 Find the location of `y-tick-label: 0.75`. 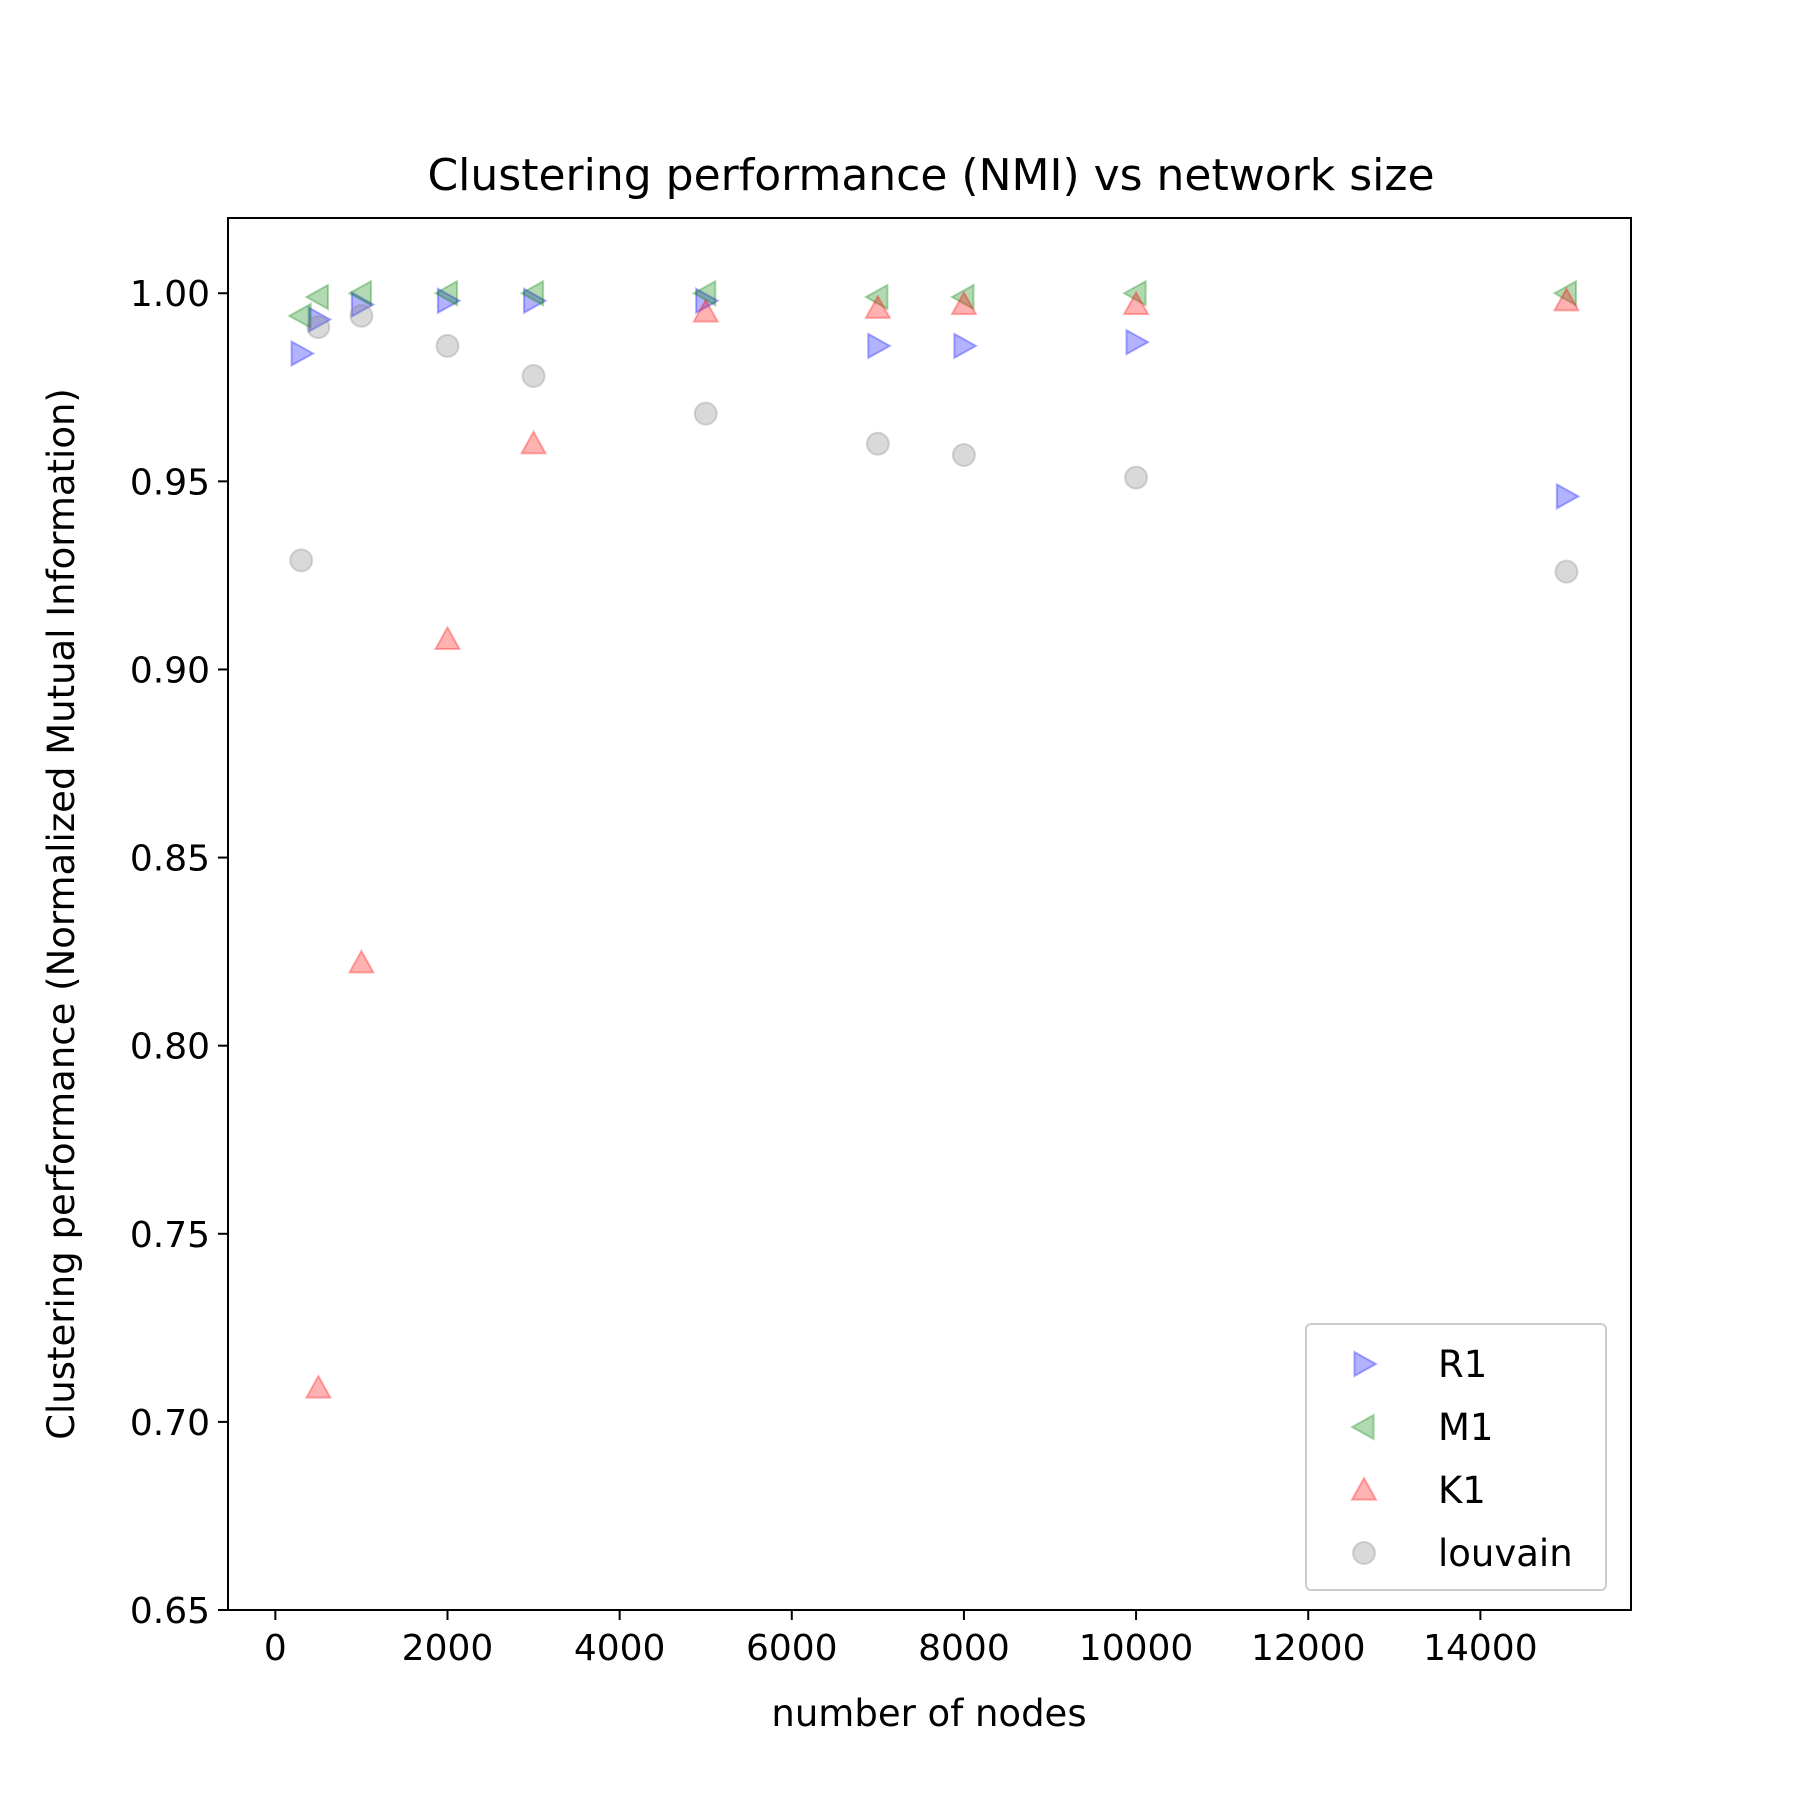

y-tick-label: 0.75 is located at coordinates (170, 1235).